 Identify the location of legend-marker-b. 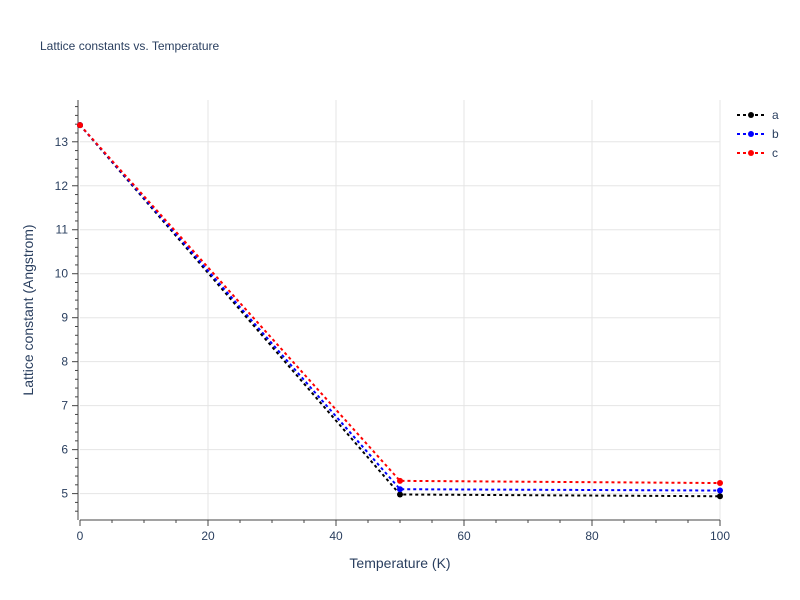
(751, 134).